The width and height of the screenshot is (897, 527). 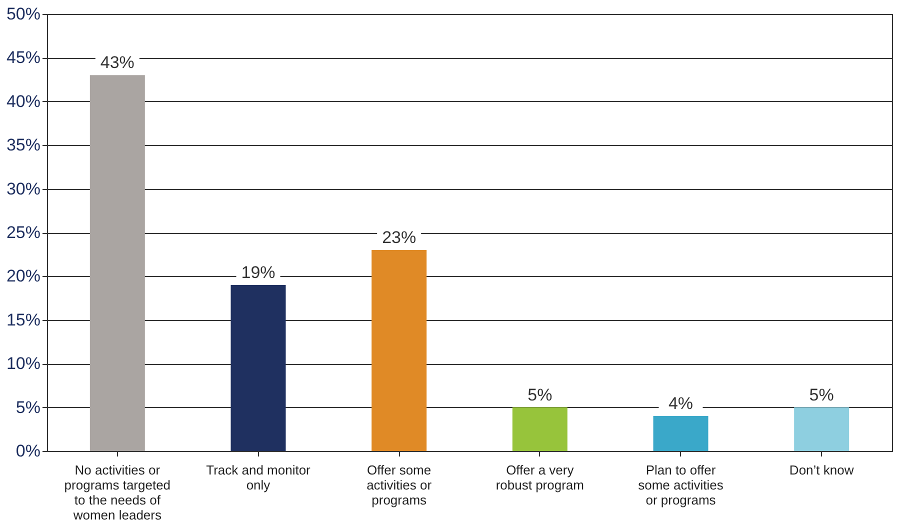 I want to click on y-tick-label: 30%, so click(x=23, y=188).